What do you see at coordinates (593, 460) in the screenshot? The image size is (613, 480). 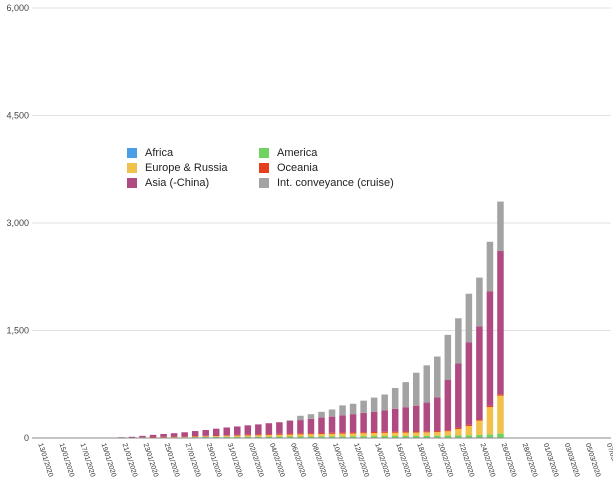 I see `x-tick-label: 05/03/2020` at bounding box center [593, 460].